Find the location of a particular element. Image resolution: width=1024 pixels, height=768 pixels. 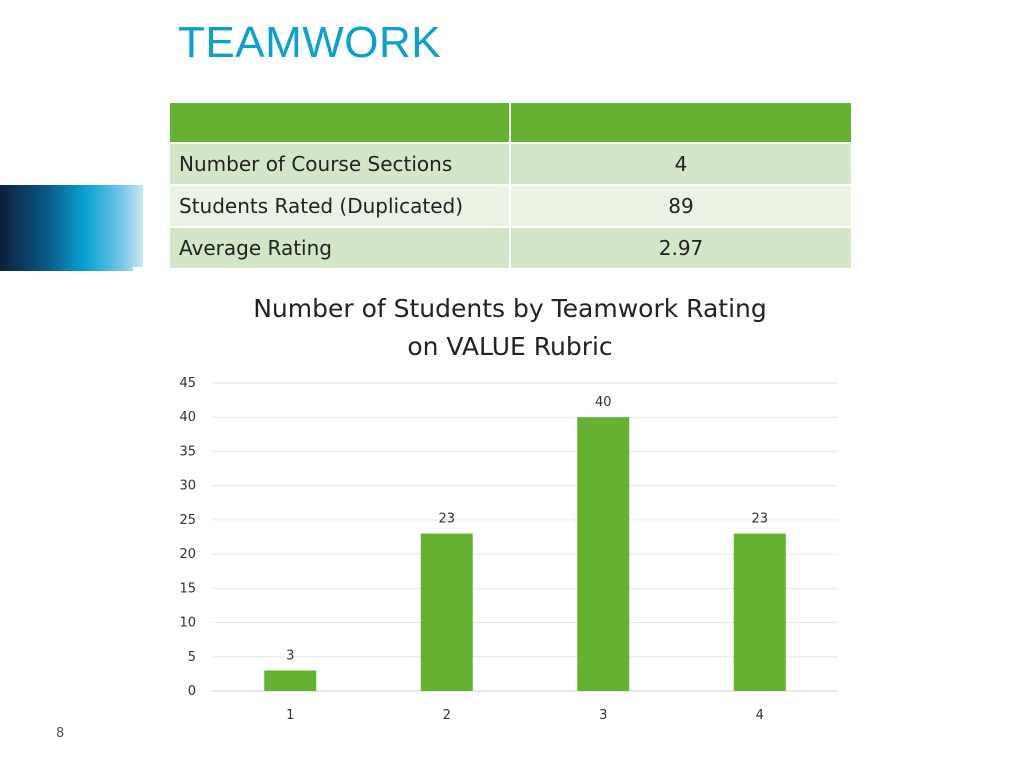

y-tick-label: 35 is located at coordinates (187, 451).